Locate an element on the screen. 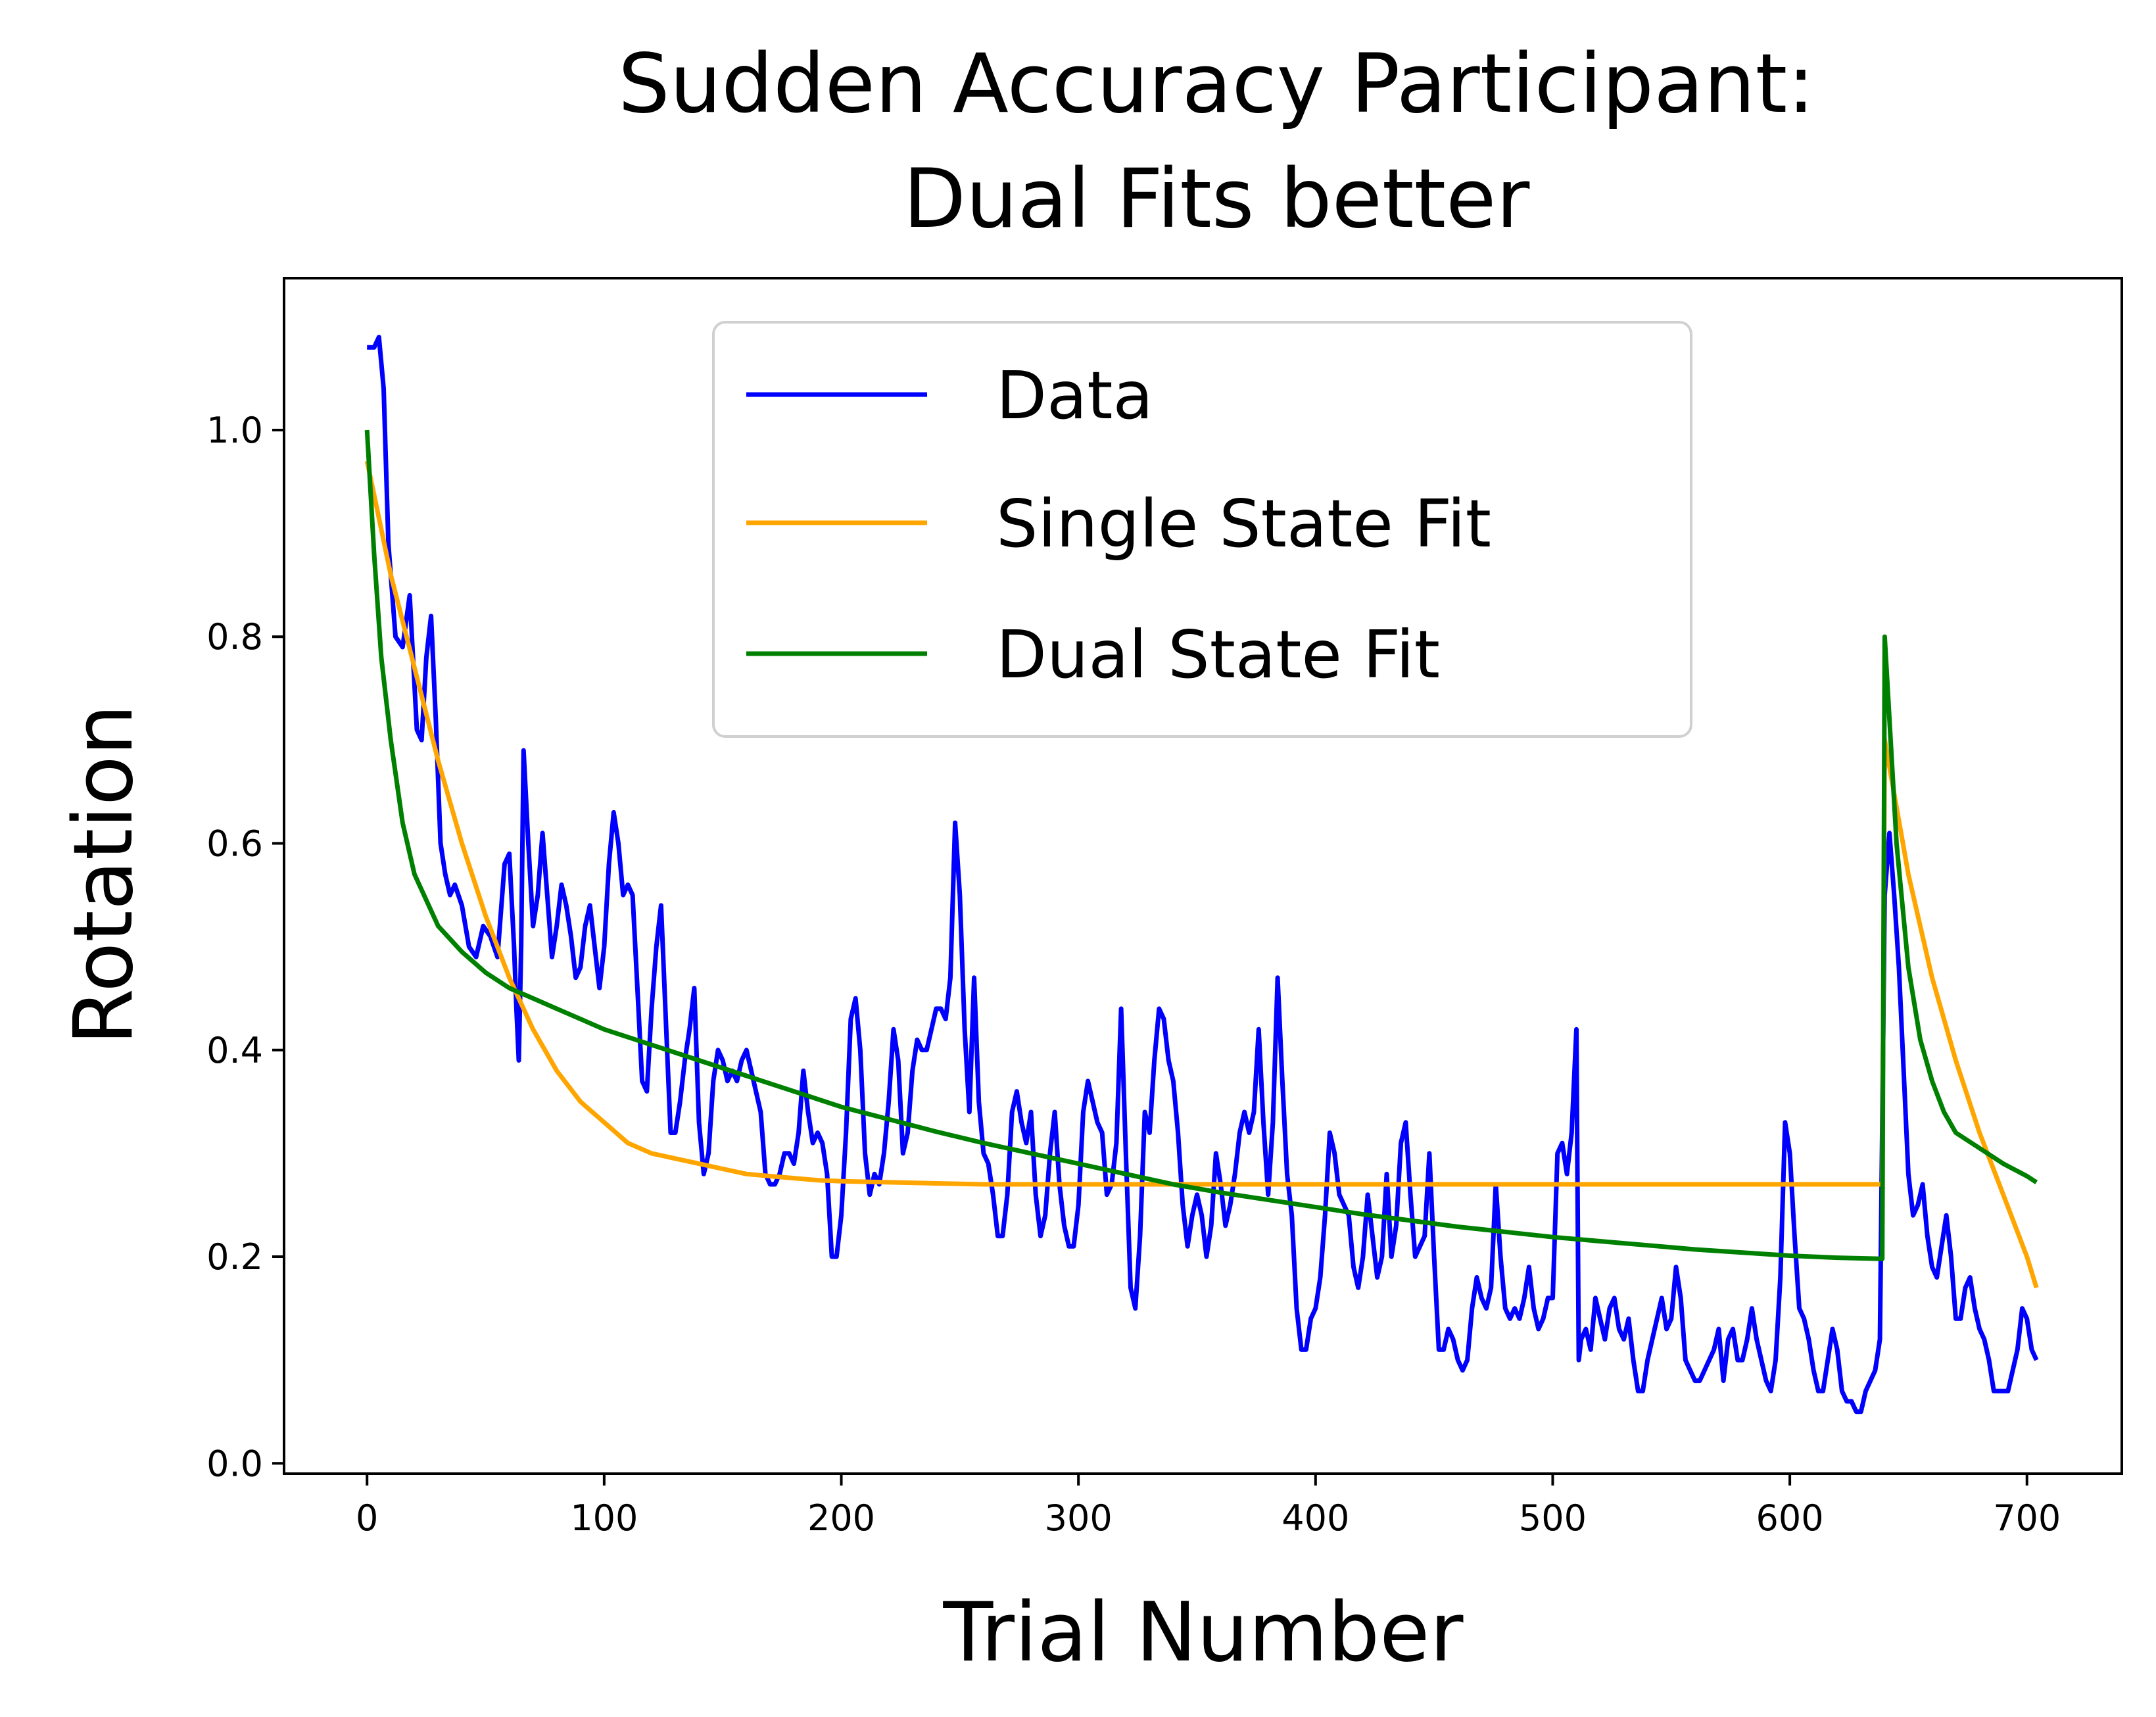 This screenshot has width=2156, height=1717. x-tick-label: 500 is located at coordinates (1553, 1518).